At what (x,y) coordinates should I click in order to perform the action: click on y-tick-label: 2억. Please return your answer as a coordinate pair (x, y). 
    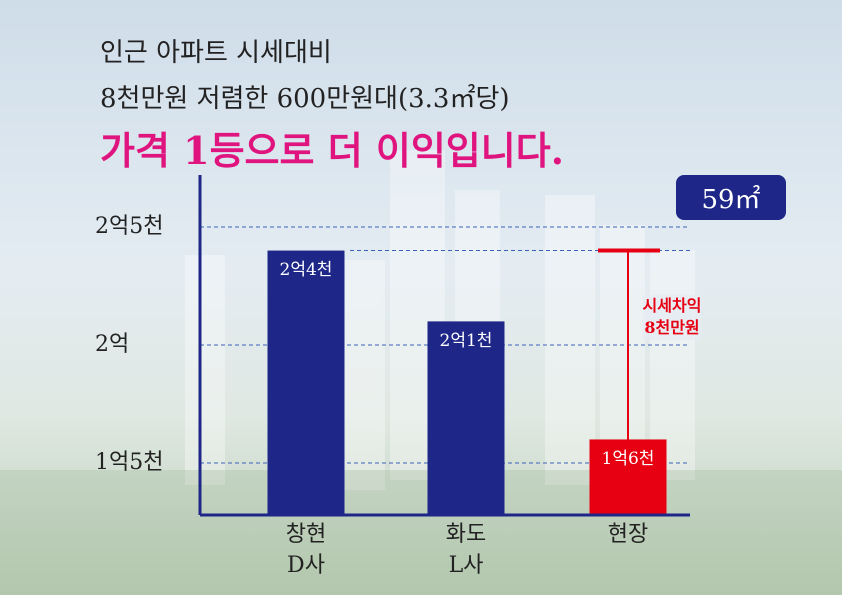
    Looking at the image, I should click on (112, 344).